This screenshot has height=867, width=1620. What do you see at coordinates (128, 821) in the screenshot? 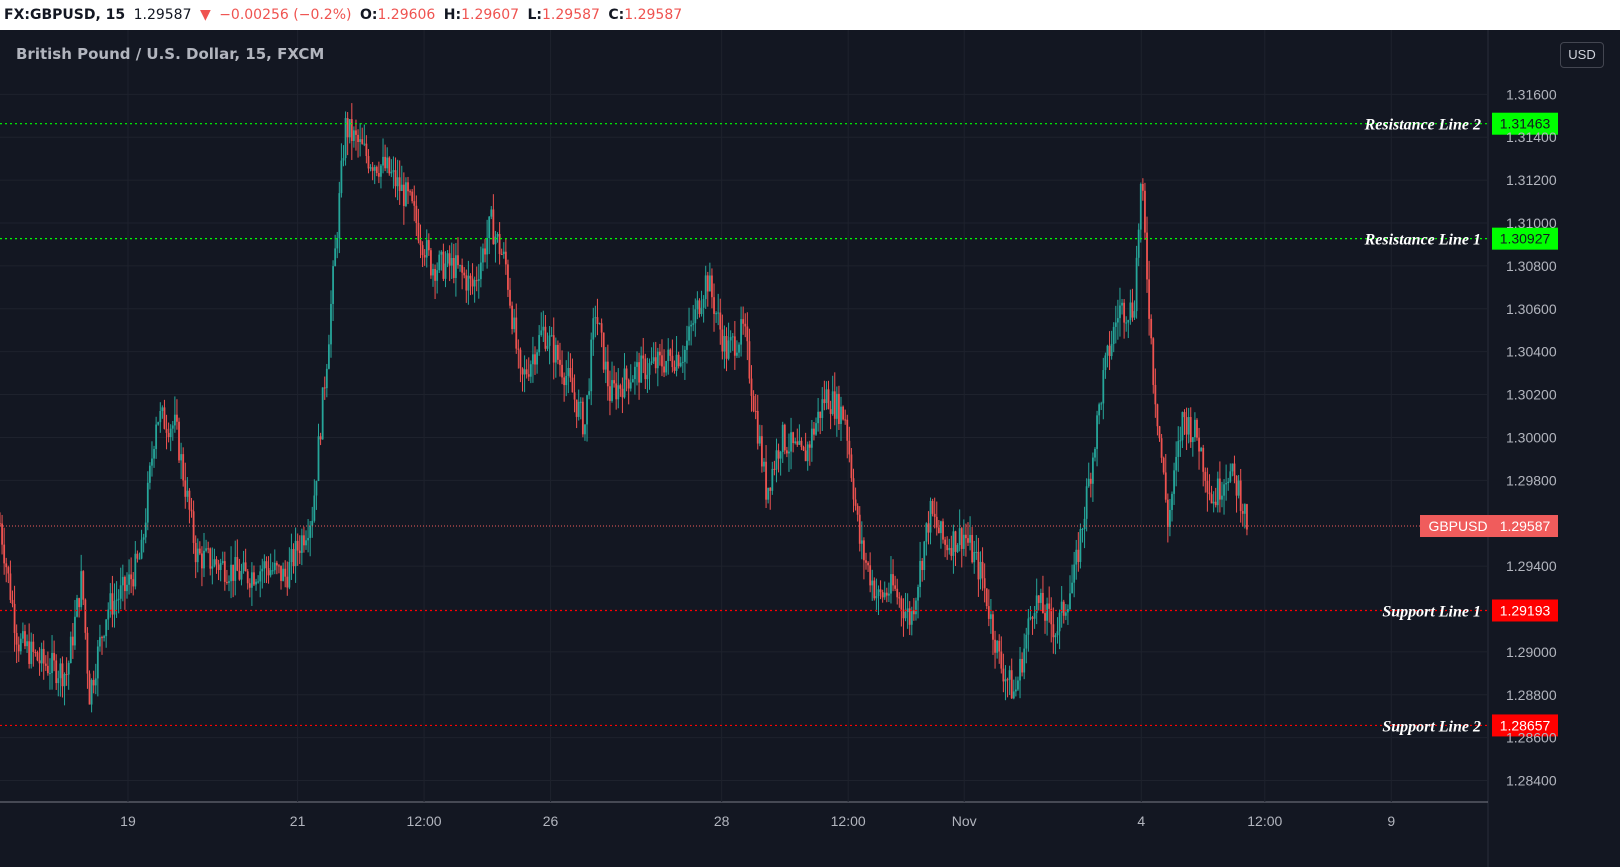
I see `x-tick-label: 19` at bounding box center [128, 821].